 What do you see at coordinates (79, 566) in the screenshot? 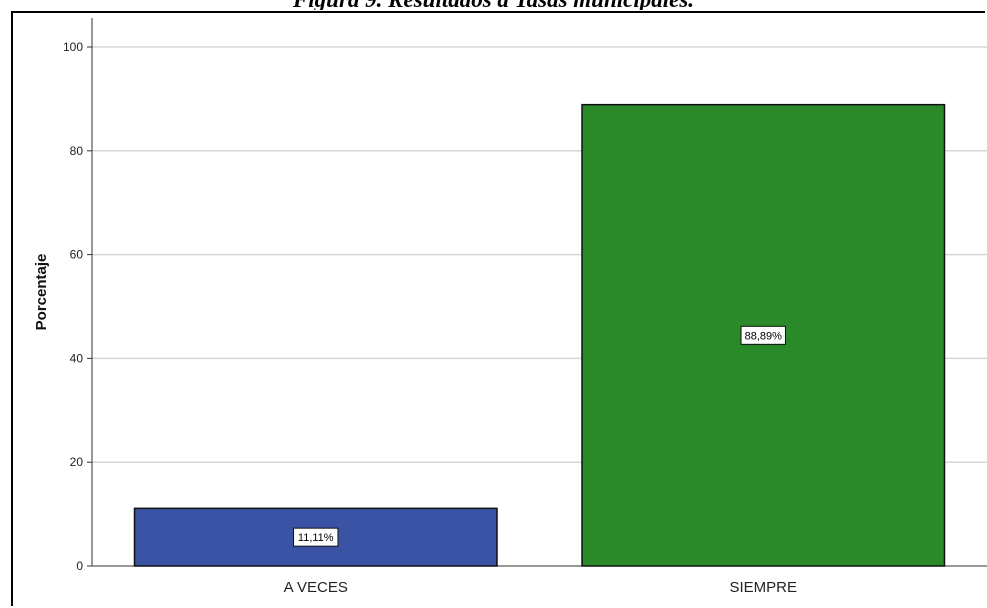
I see `y-tick-label-0: 0` at bounding box center [79, 566].